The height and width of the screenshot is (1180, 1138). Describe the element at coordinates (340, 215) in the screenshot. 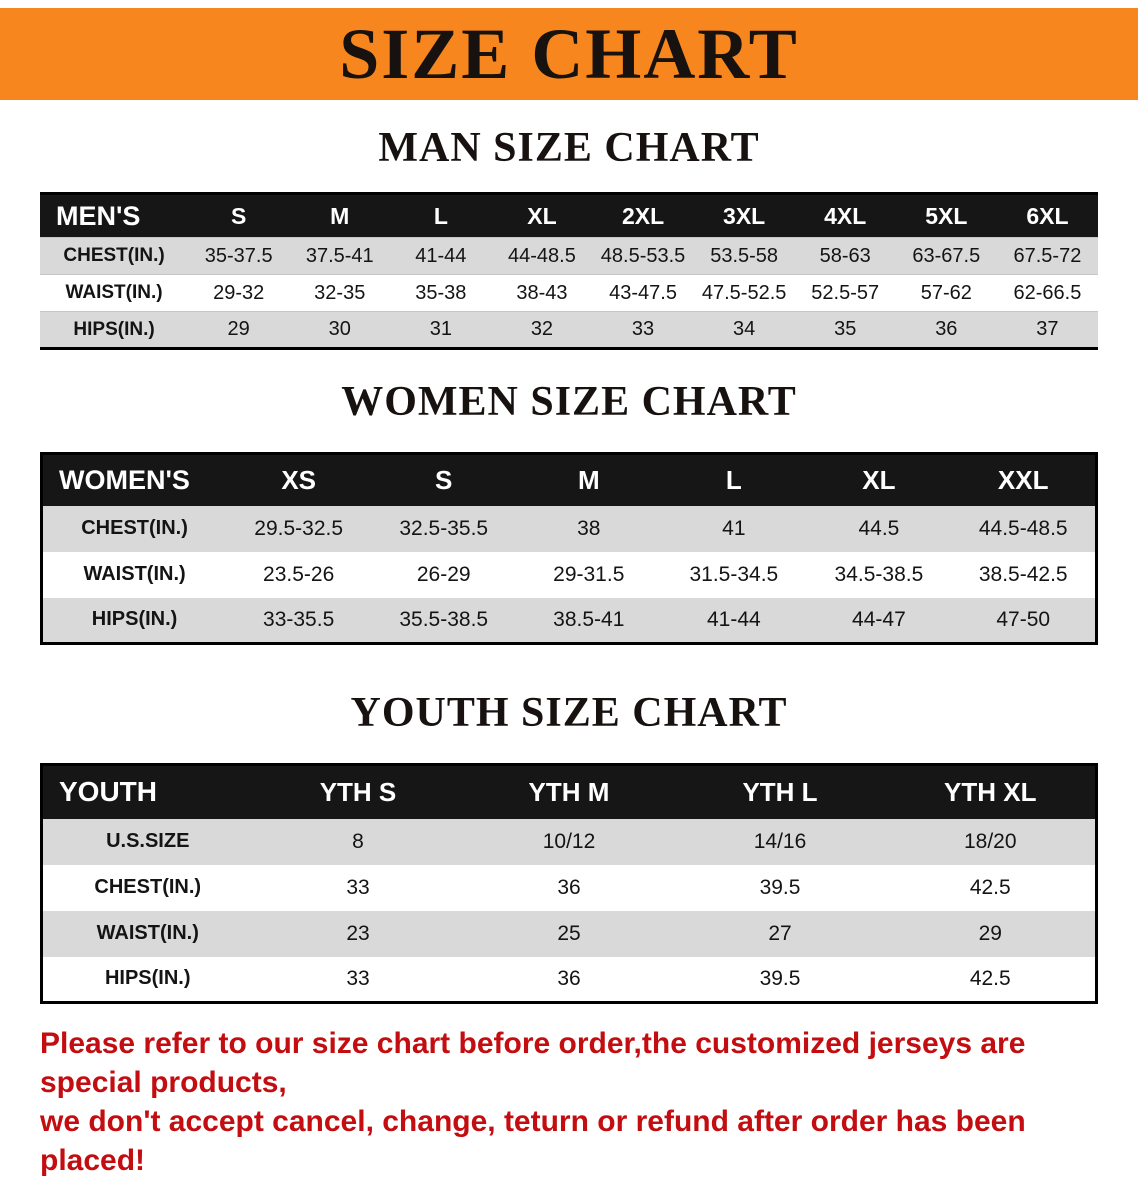

I see `size-column-header: M` at that location.